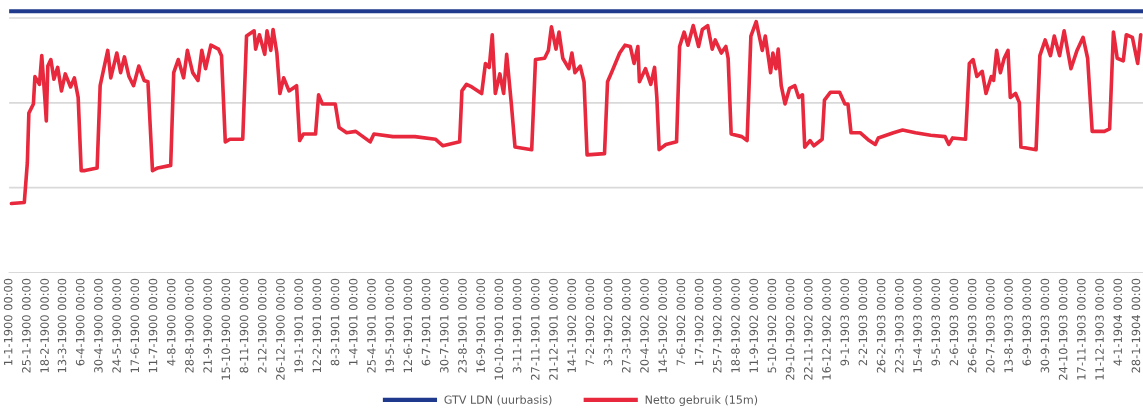  What do you see at coordinates (171, 322) in the screenshot?
I see `x-tick-label: 4-8-1900 00:00` at bounding box center [171, 322].